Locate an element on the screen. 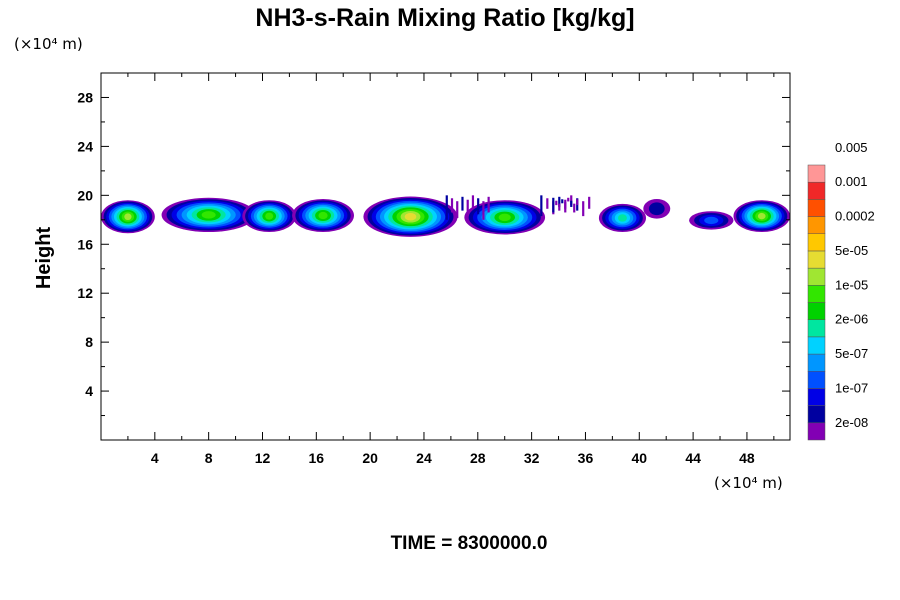 The height and width of the screenshot is (600, 900). x-tick-label: 28 is located at coordinates (478, 458).